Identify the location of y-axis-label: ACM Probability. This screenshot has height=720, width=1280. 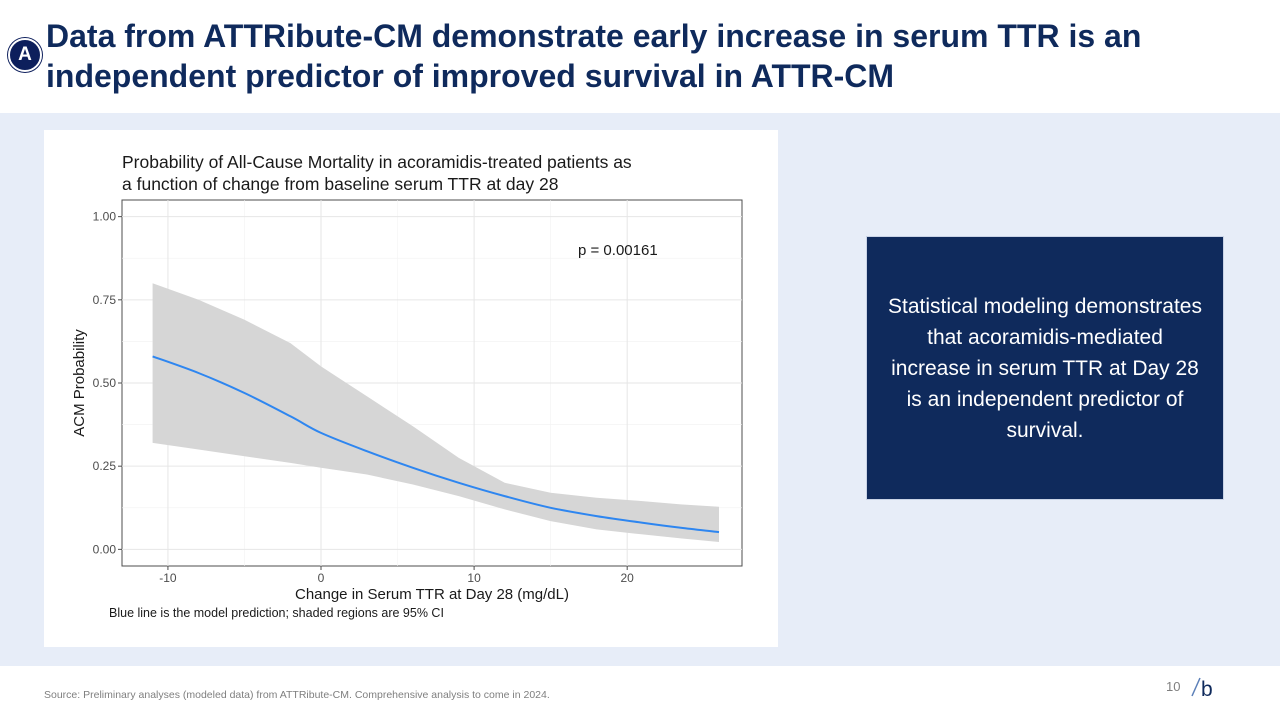
(79, 383).